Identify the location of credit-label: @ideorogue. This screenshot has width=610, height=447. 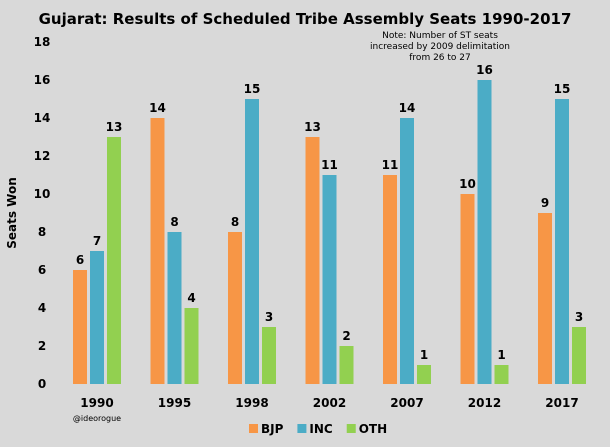
(97, 418).